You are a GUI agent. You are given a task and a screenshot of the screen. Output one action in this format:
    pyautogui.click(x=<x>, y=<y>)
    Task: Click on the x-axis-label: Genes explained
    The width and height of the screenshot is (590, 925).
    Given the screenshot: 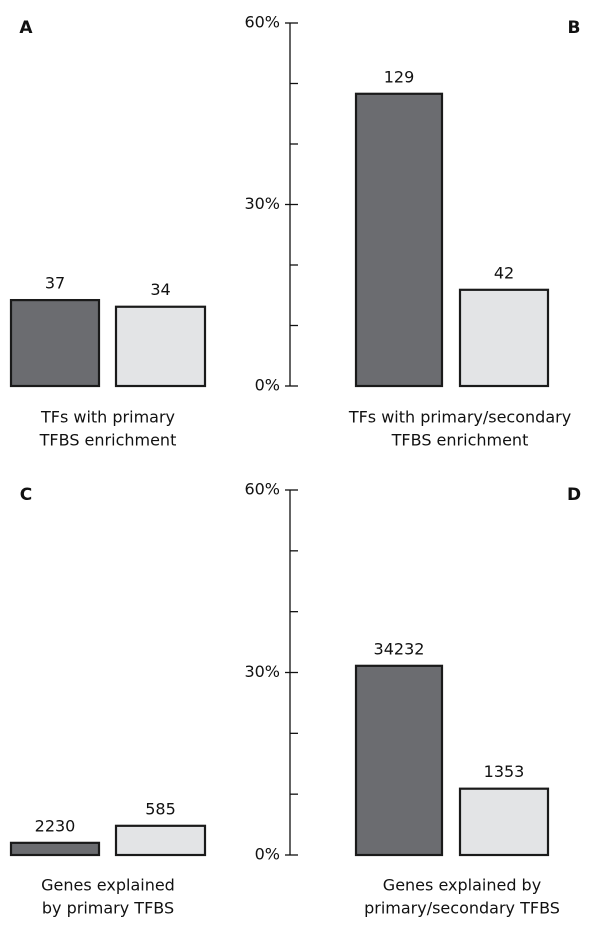 What is the action you would take?
    pyautogui.click(x=108, y=885)
    